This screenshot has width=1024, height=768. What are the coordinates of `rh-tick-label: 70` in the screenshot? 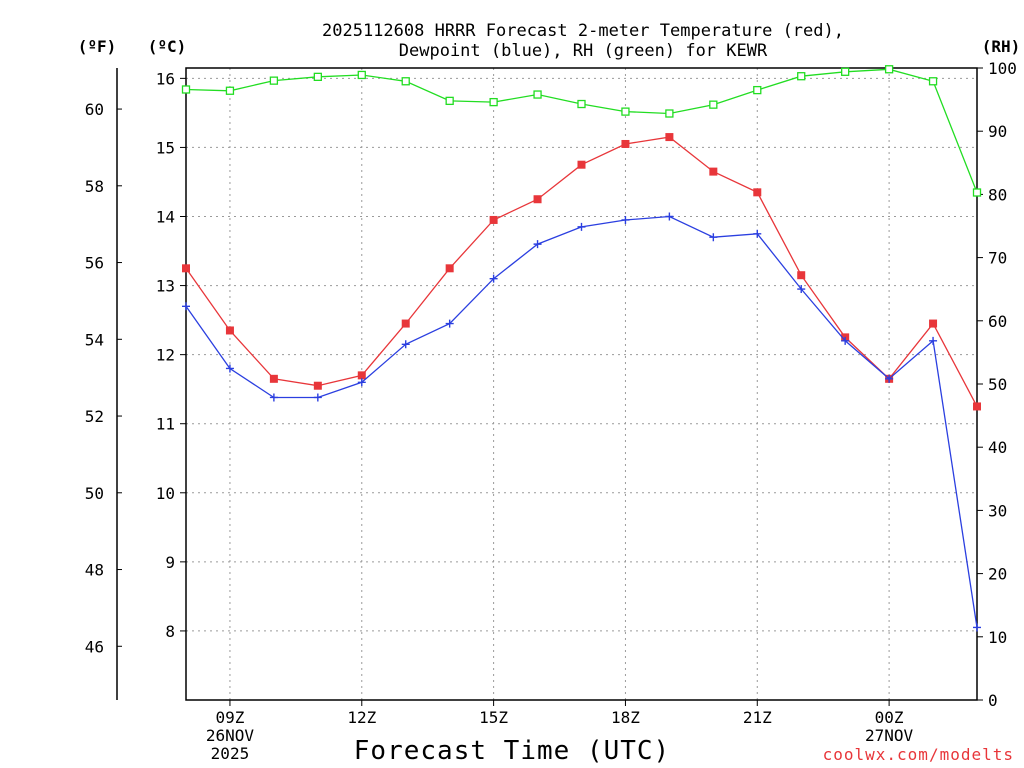 It's located at (997, 258).